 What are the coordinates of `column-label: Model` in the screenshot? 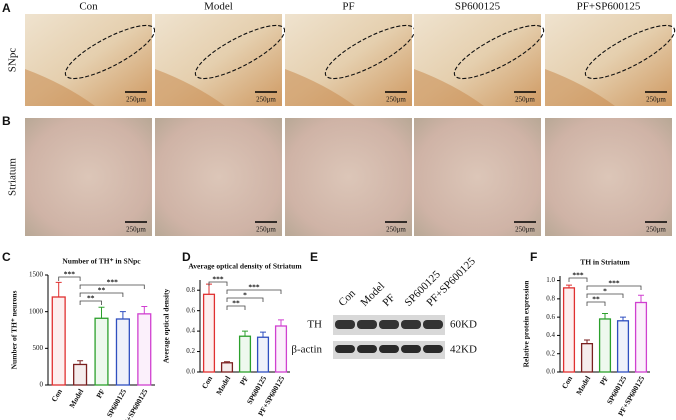 It's located at (218, 7).